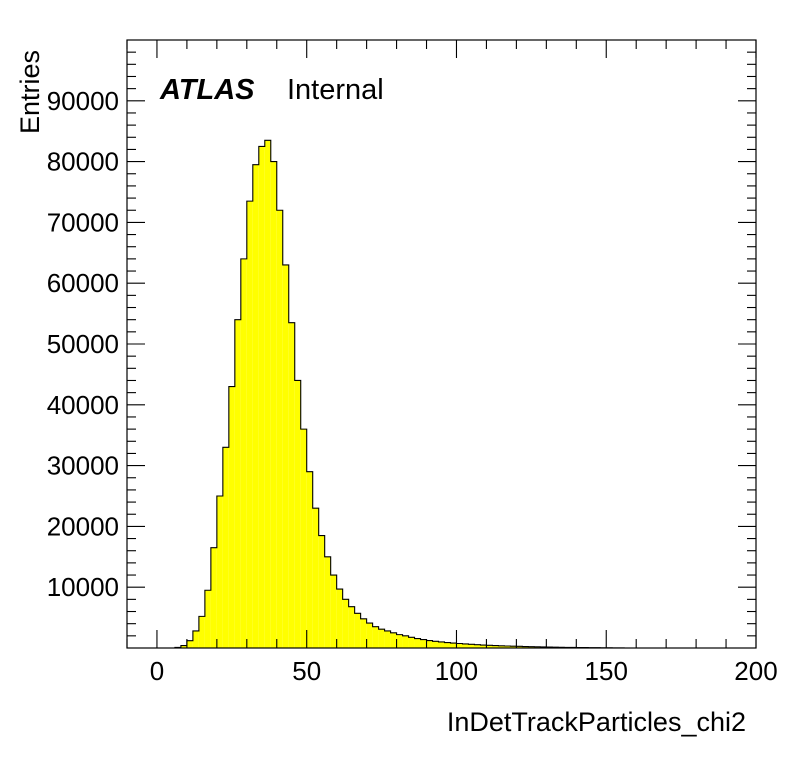 Image resolution: width=796 pixels, height=772 pixels. Describe the element at coordinates (755, 671) in the screenshot. I see `x-tick-label: 200` at that location.